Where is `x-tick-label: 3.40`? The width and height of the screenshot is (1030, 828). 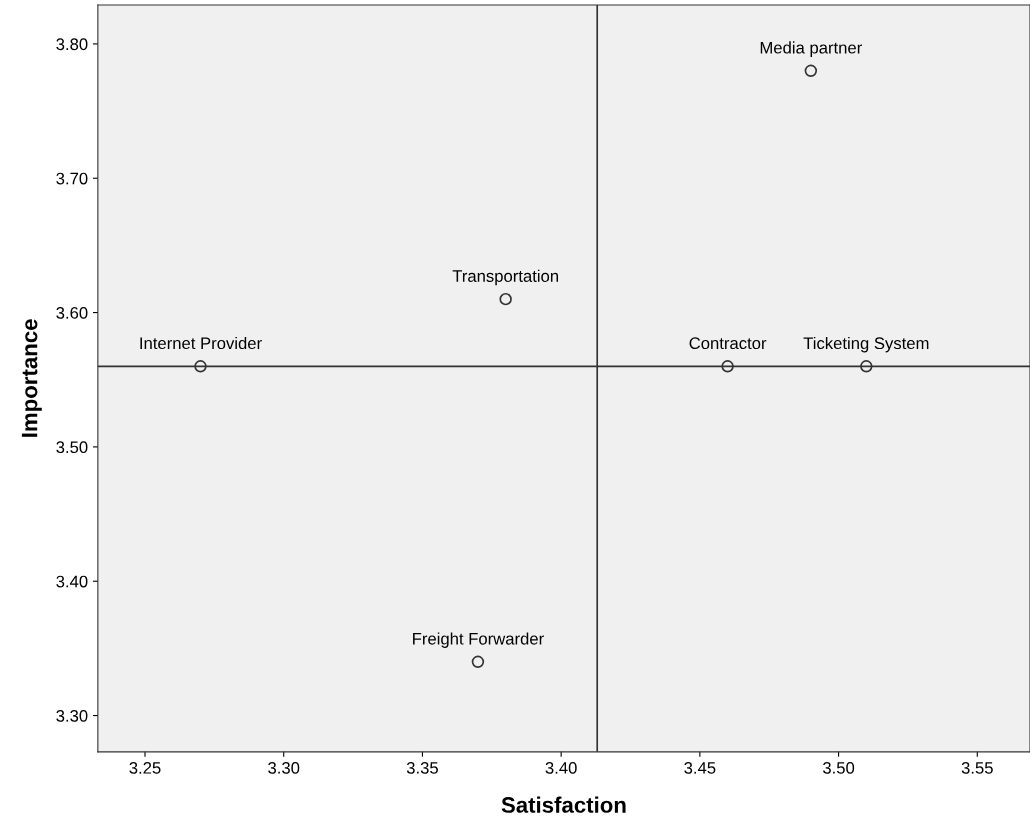
x-tick-label: 3.40 is located at coordinates (561, 767).